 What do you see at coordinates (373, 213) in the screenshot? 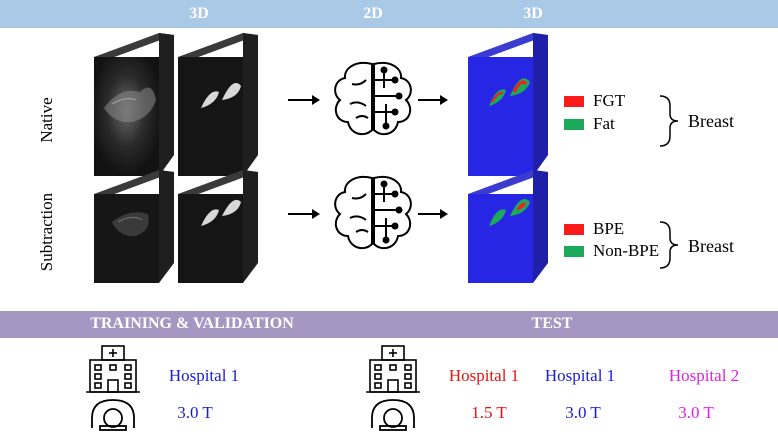
I see `subtraction-brain-network-icon` at bounding box center [373, 213].